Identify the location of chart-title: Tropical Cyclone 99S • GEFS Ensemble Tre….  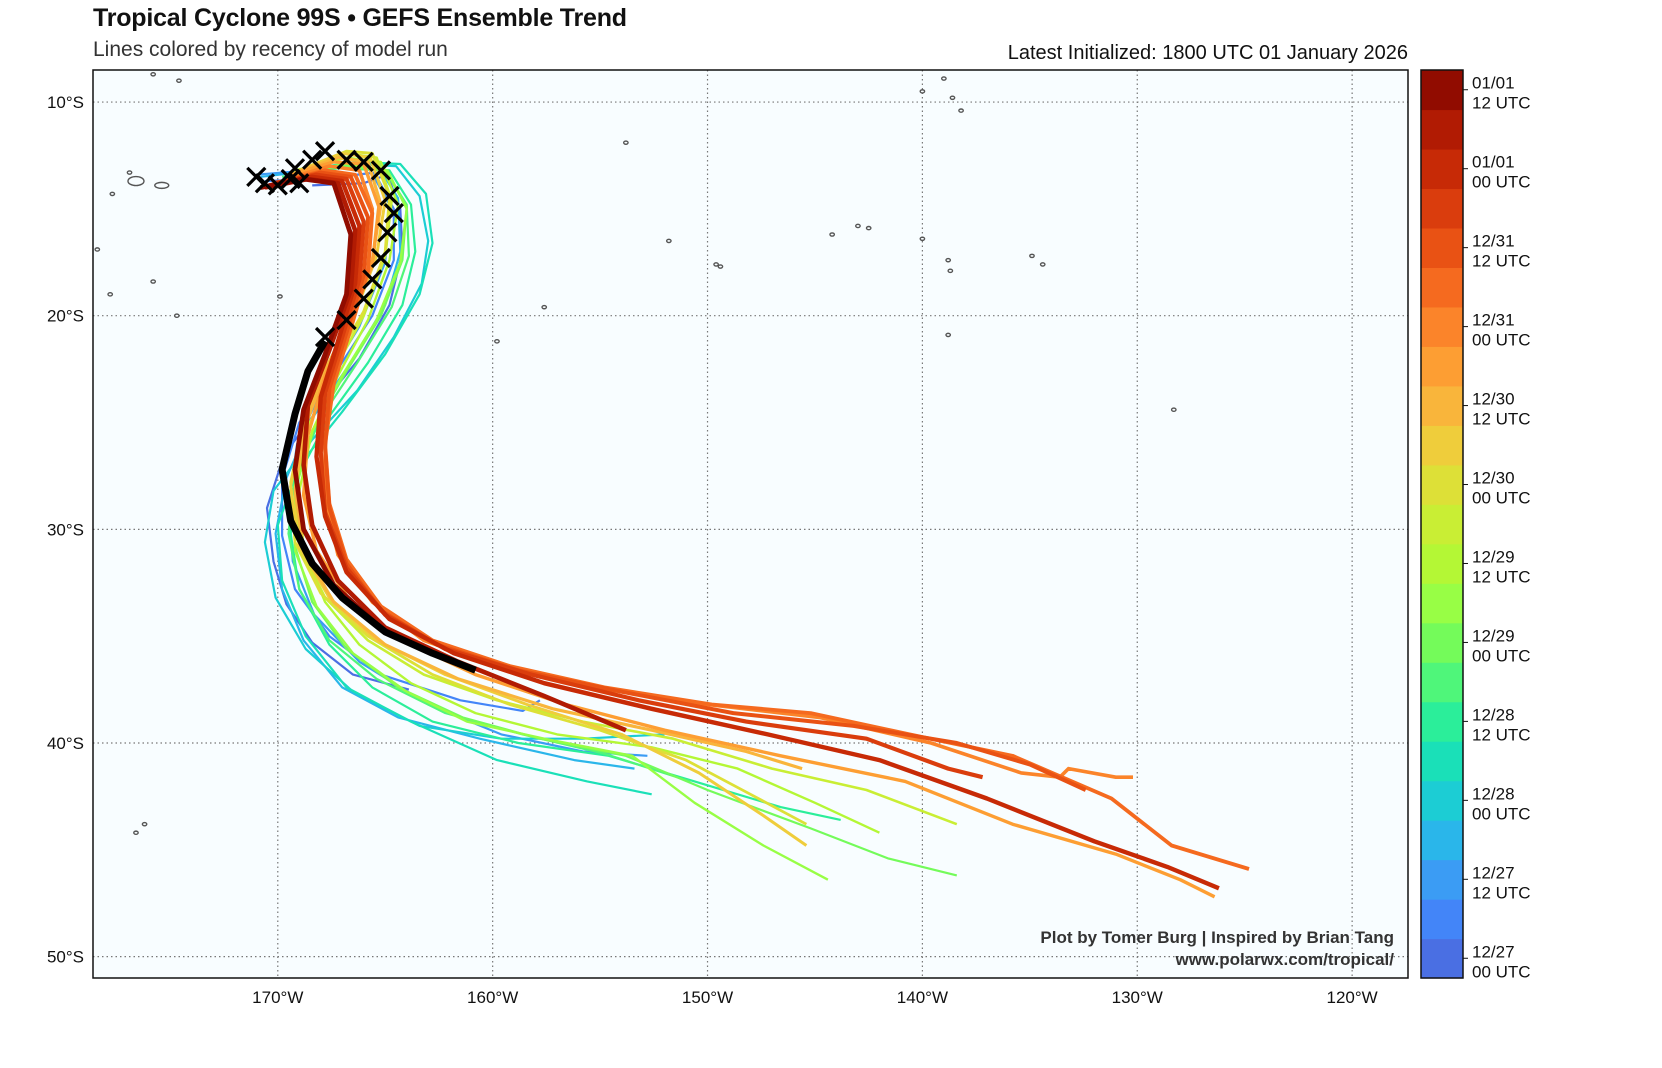
(360, 18).